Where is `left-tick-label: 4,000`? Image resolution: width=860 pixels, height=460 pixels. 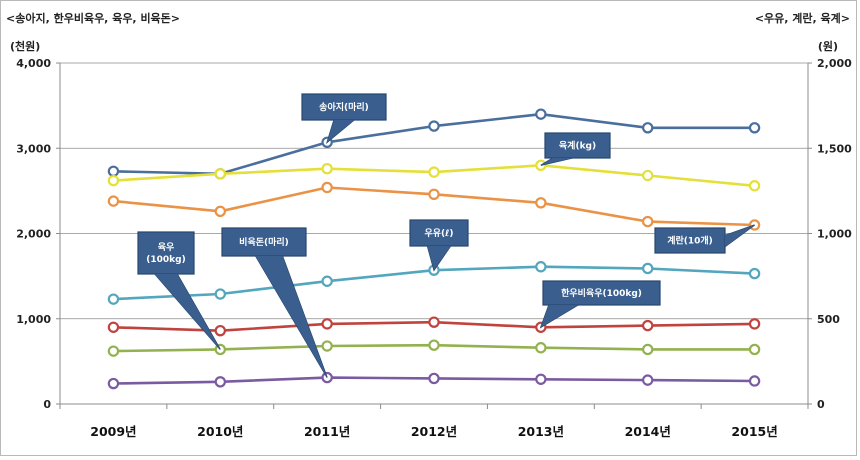 left-tick-label: 4,000 is located at coordinates (33, 63).